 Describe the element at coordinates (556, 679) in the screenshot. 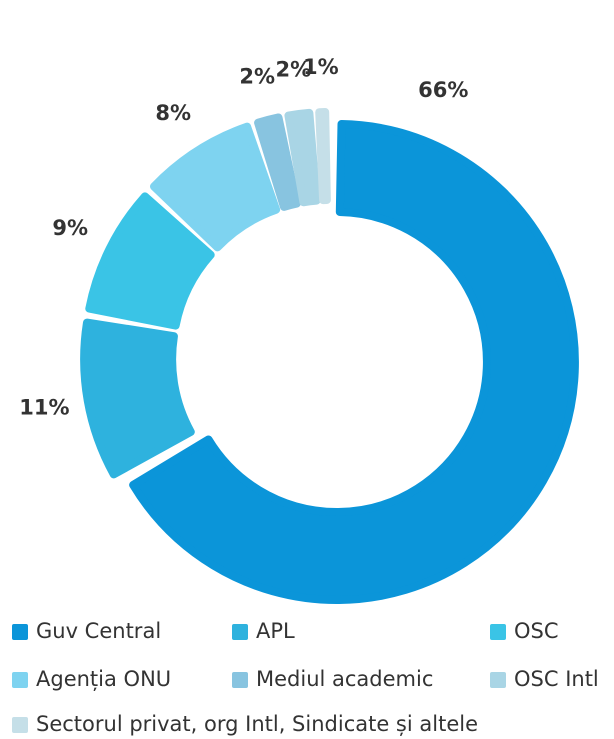

I see `legend-label: OSC Intl` at that location.